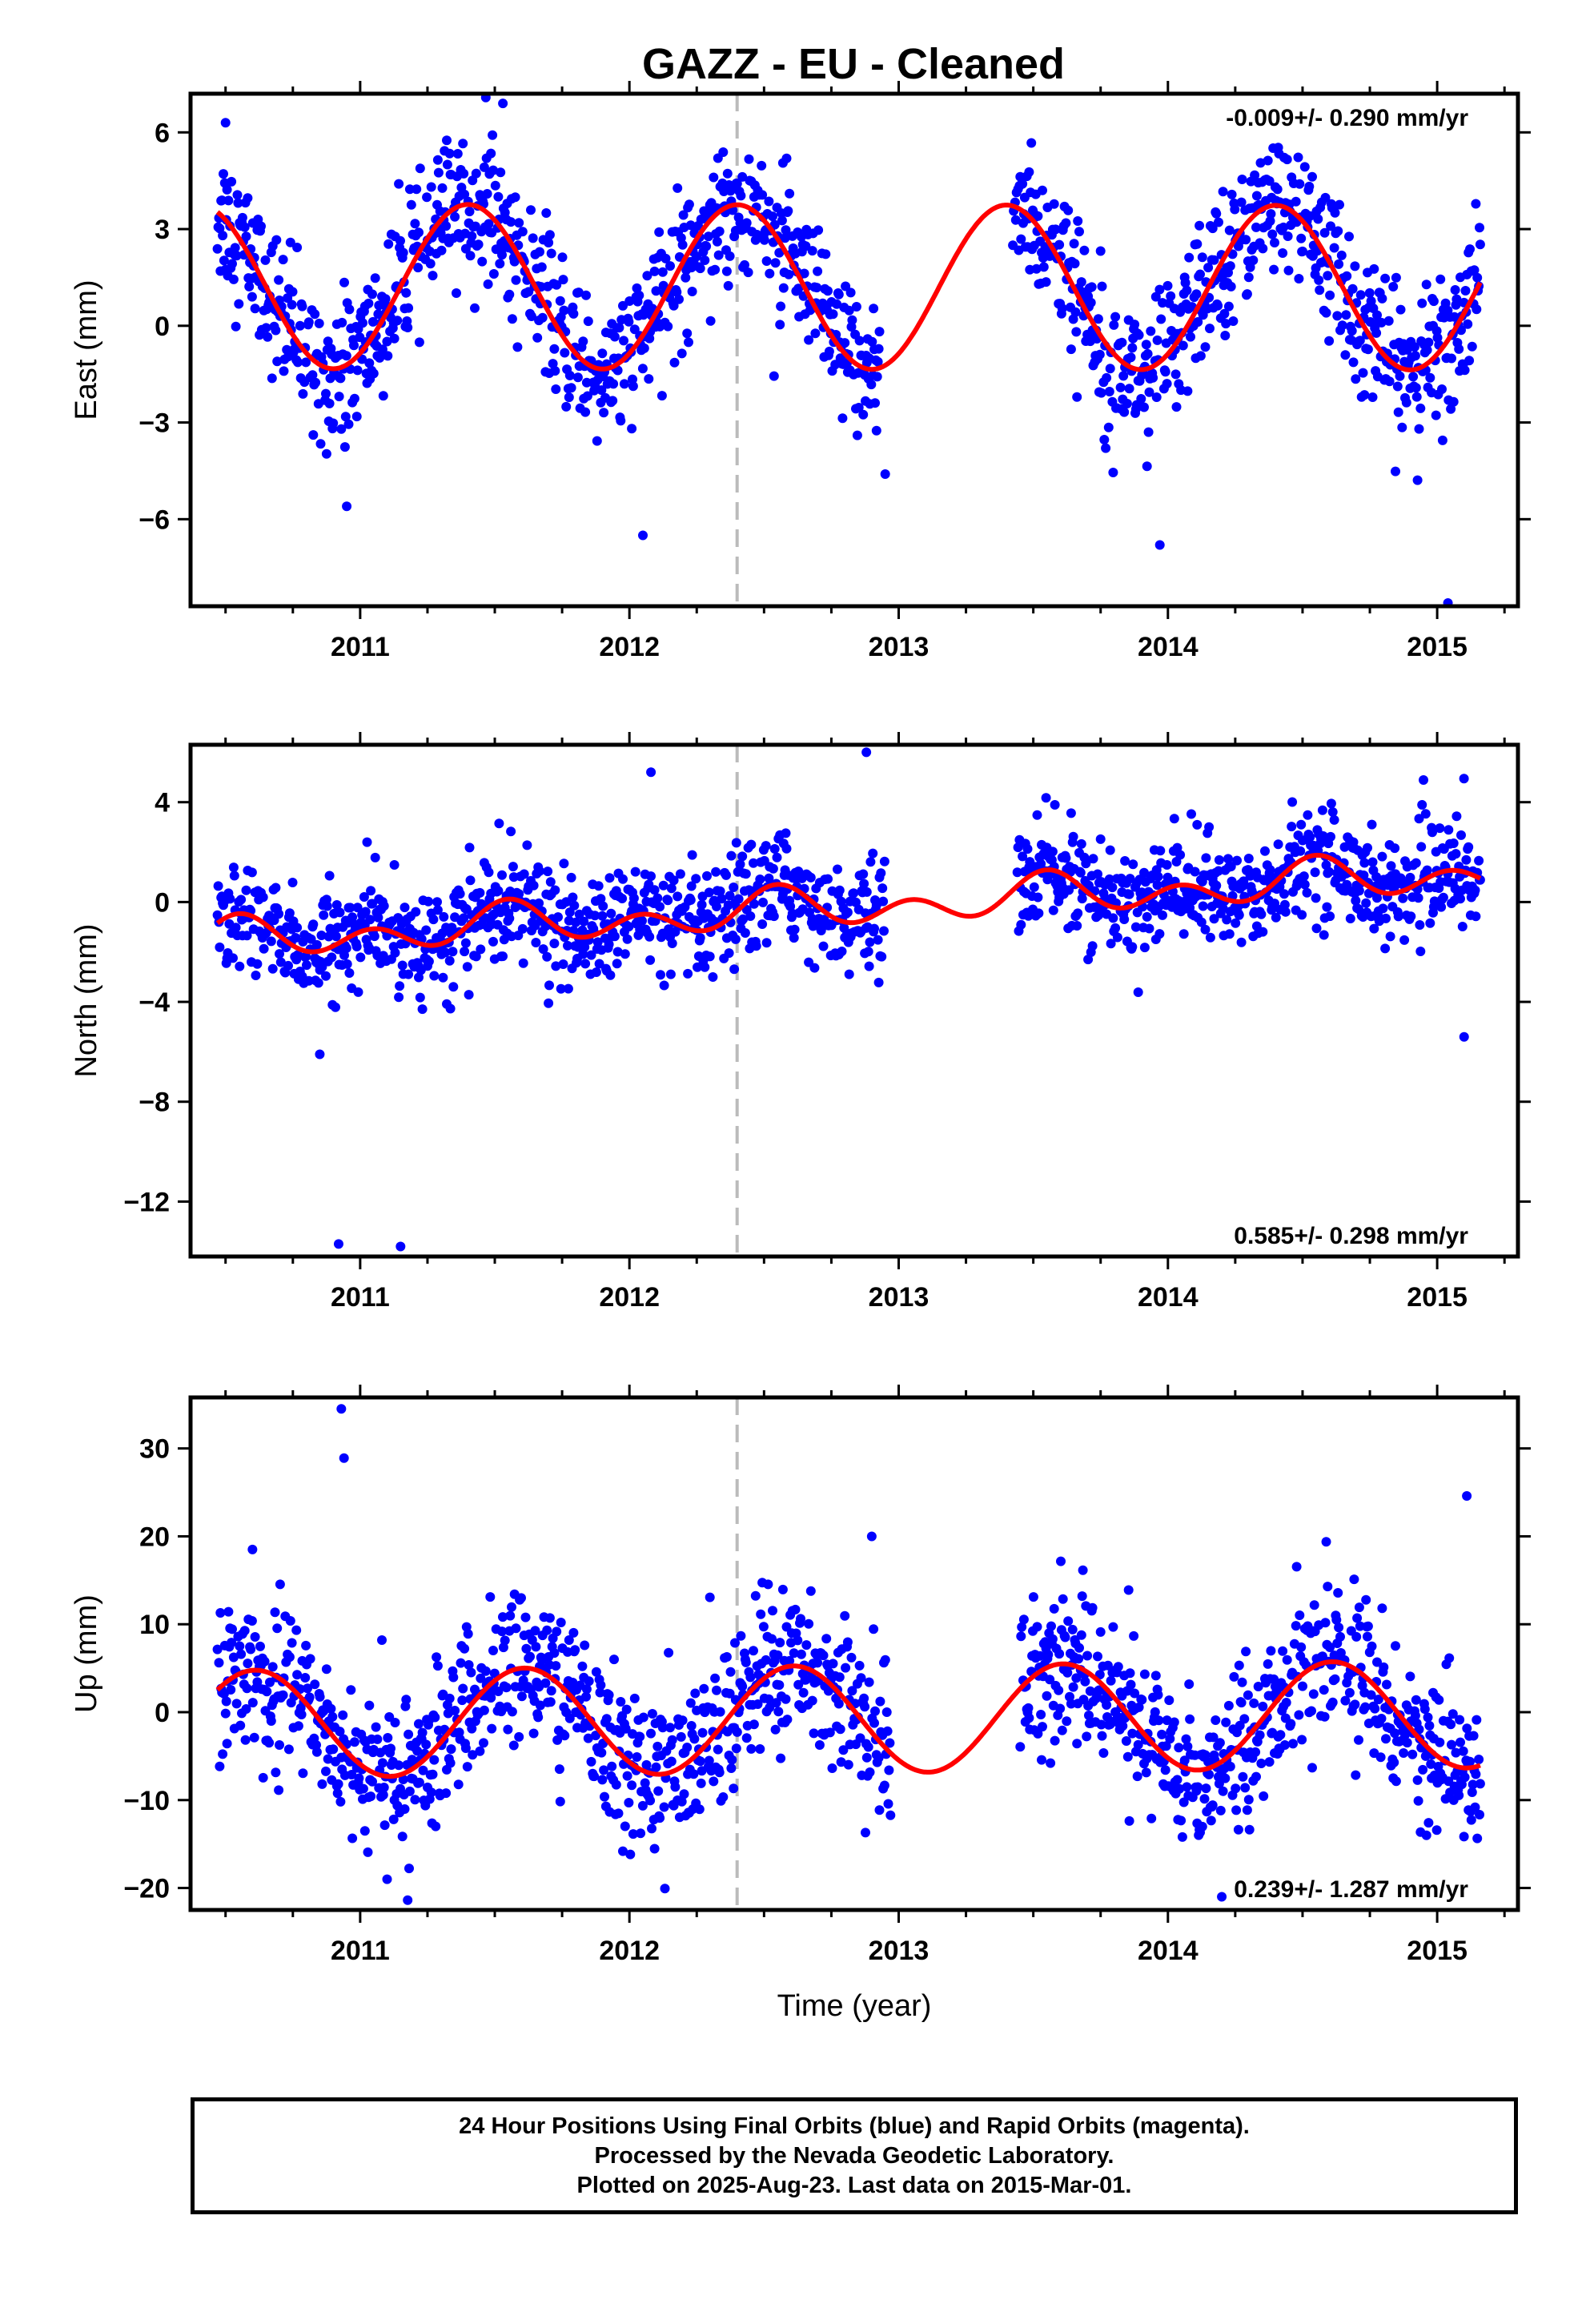  I want to click on x-tick-label: 2011, so click(361, 1297).